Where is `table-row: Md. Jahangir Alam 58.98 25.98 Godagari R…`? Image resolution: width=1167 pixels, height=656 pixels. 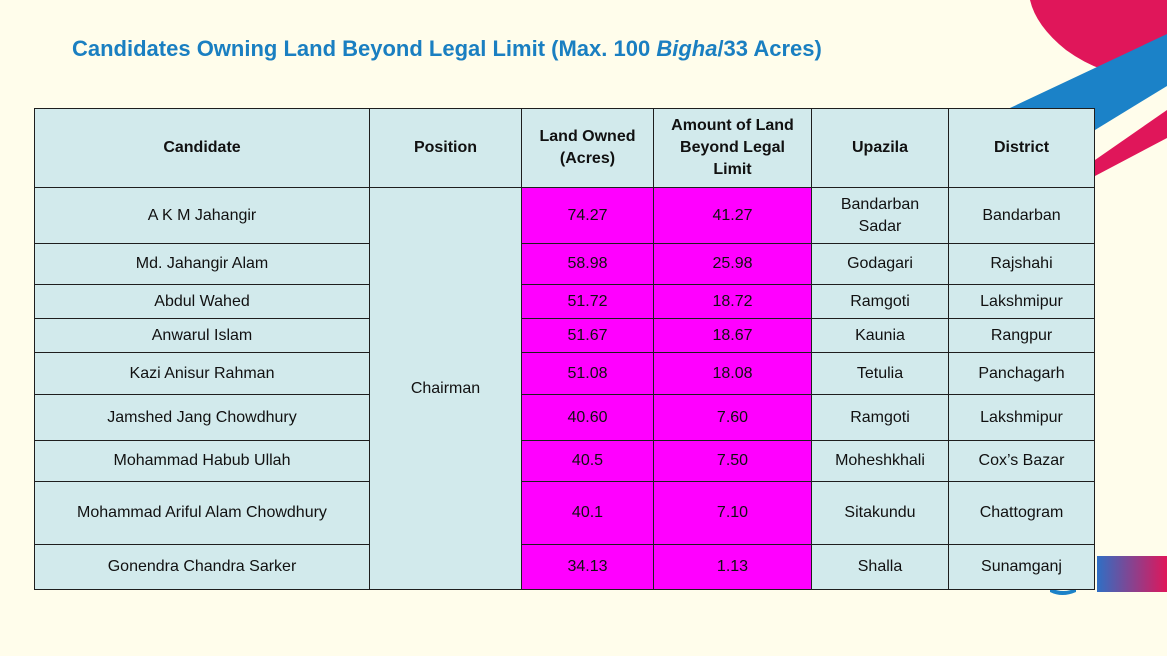 table-row: Md. Jahangir Alam 58.98 25.98 Godagari R… is located at coordinates (564, 264).